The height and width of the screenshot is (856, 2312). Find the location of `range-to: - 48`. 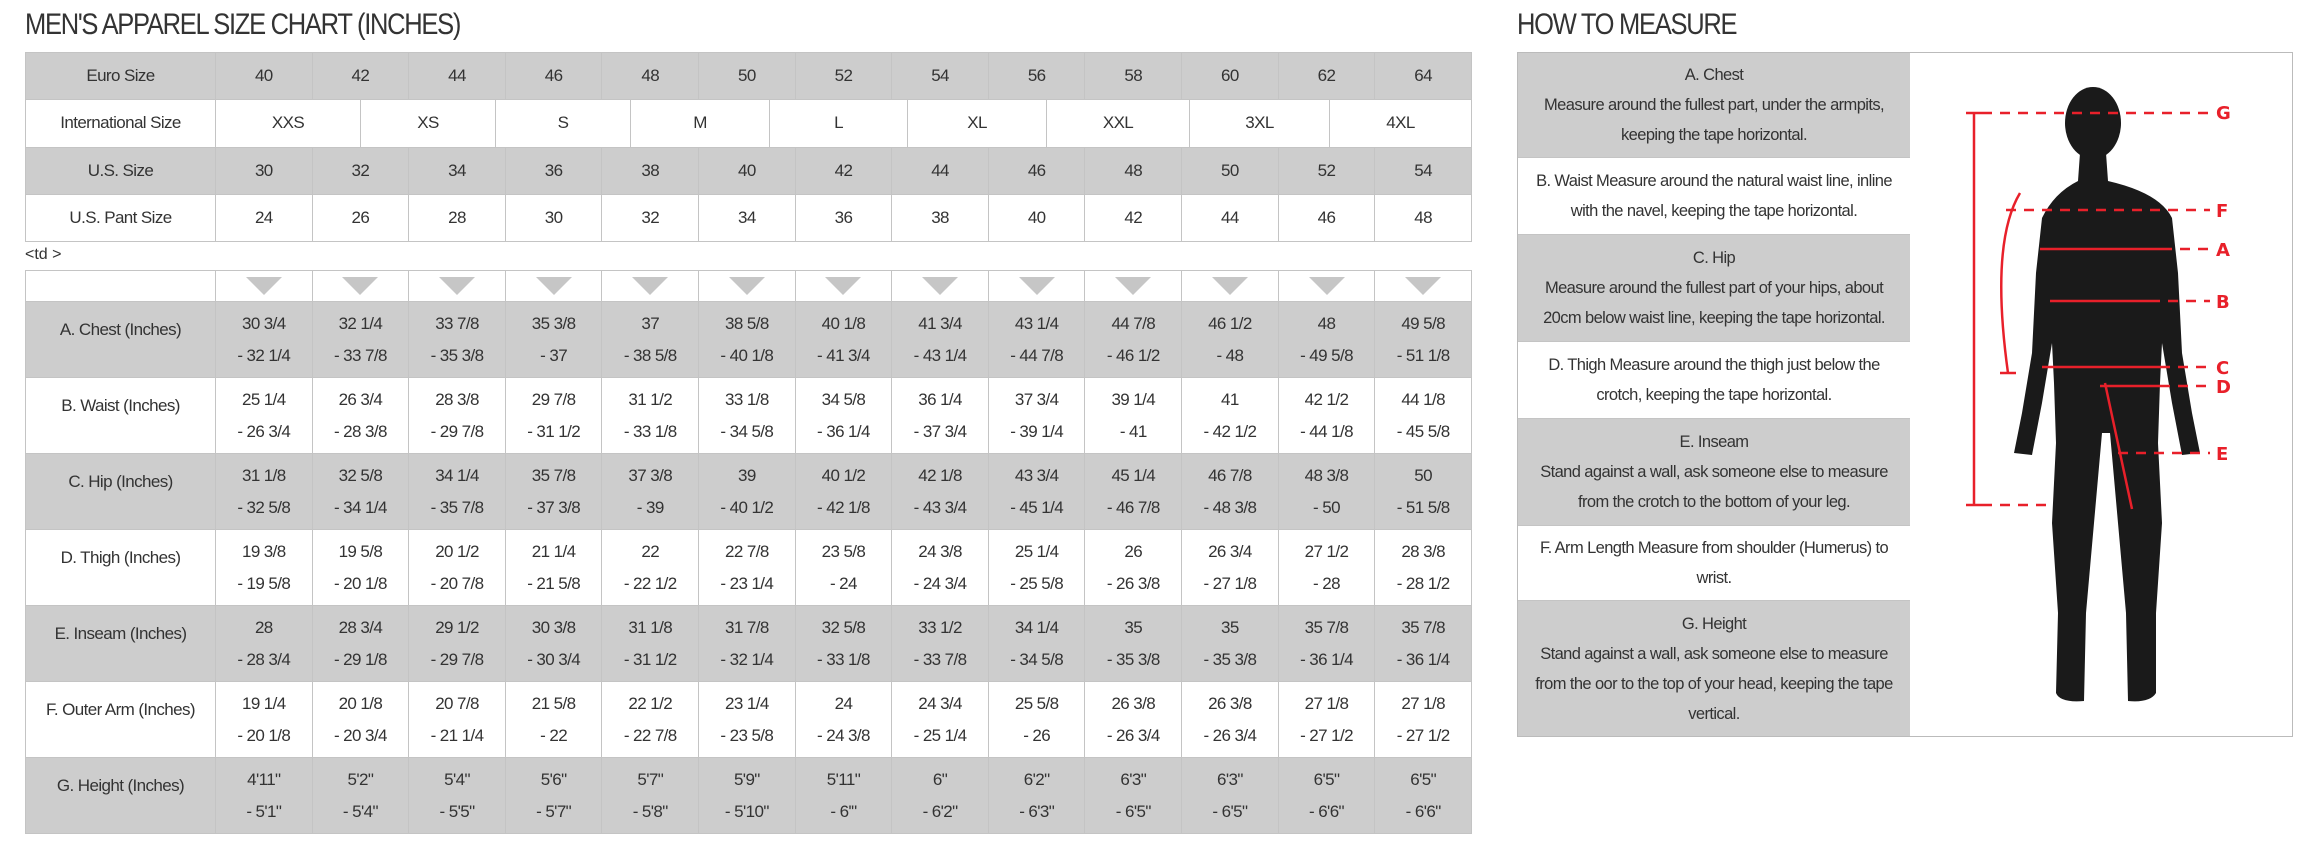

range-to: - 48 is located at coordinates (1230, 355).